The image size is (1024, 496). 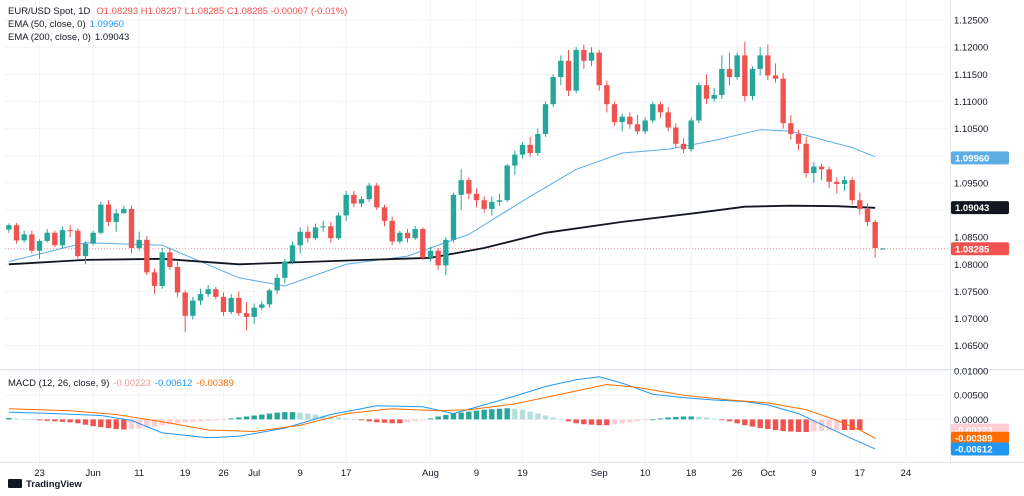 I want to click on macd-tag-bg, so click(x=980, y=449).